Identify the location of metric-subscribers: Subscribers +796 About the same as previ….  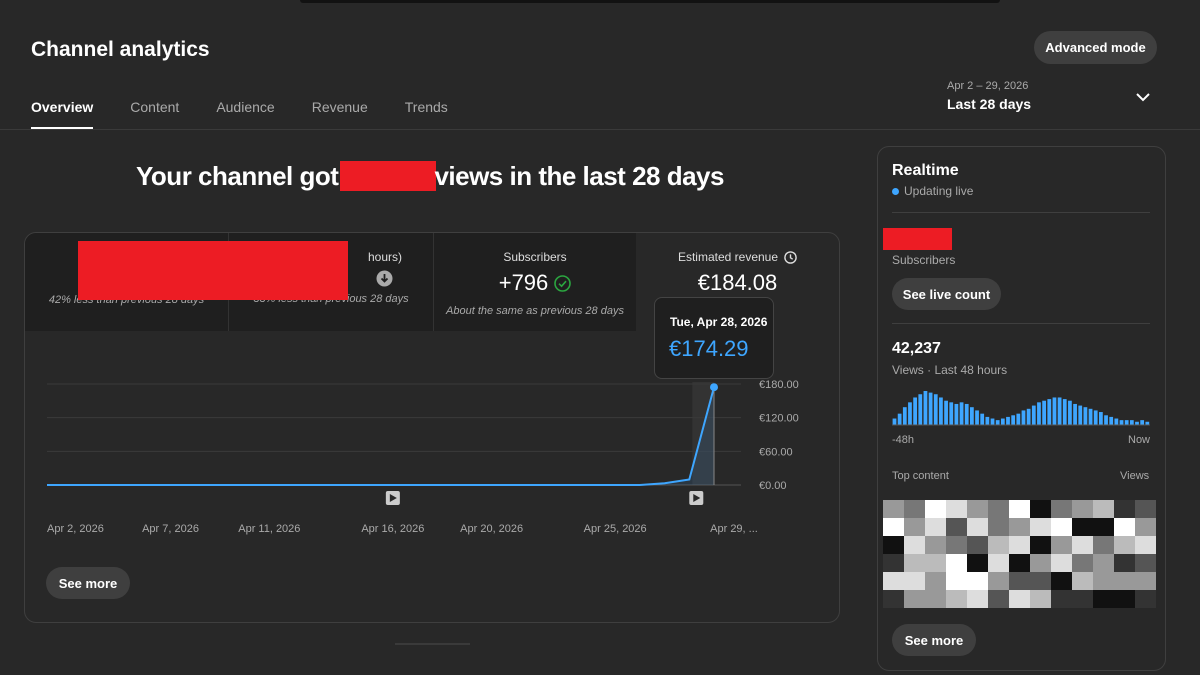
(535, 282).